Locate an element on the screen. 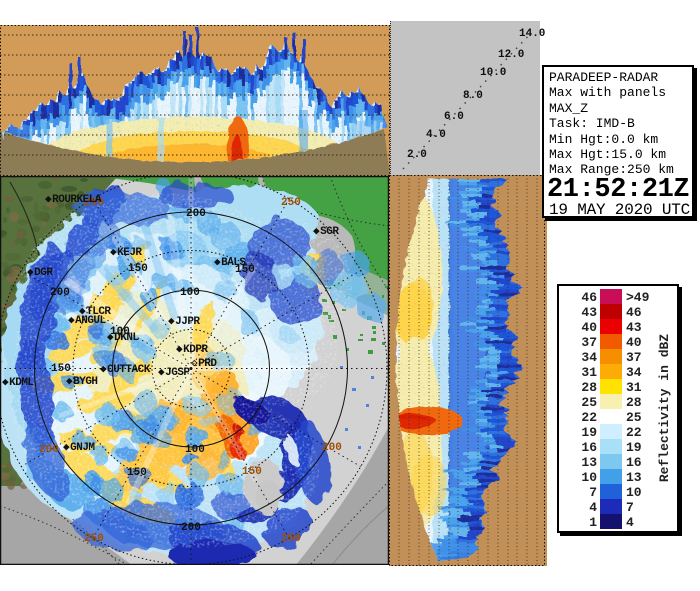 The width and height of the screenshot is (700, 591). svg-text: ◆DKNL is located at coordinates (123, 338).